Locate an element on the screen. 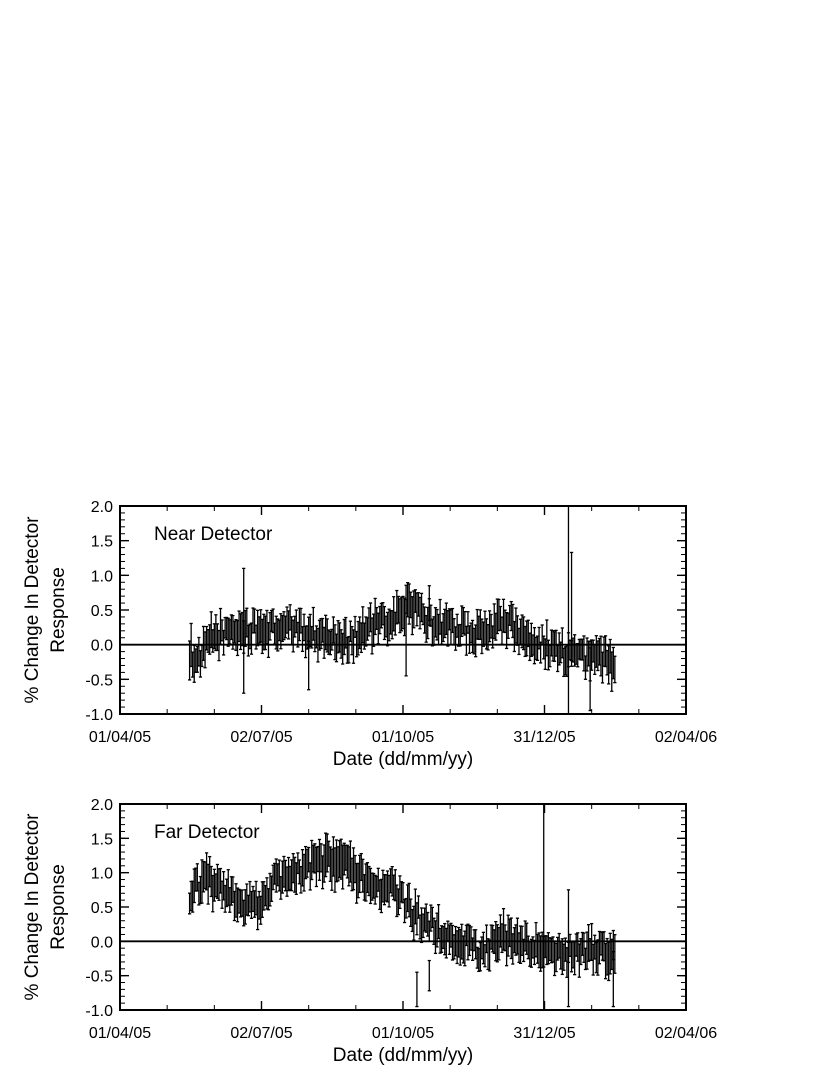 This screenshot has height=1075, width=830. far-xtick-label: 02/04/06 is located at coordinates (686, 1033).